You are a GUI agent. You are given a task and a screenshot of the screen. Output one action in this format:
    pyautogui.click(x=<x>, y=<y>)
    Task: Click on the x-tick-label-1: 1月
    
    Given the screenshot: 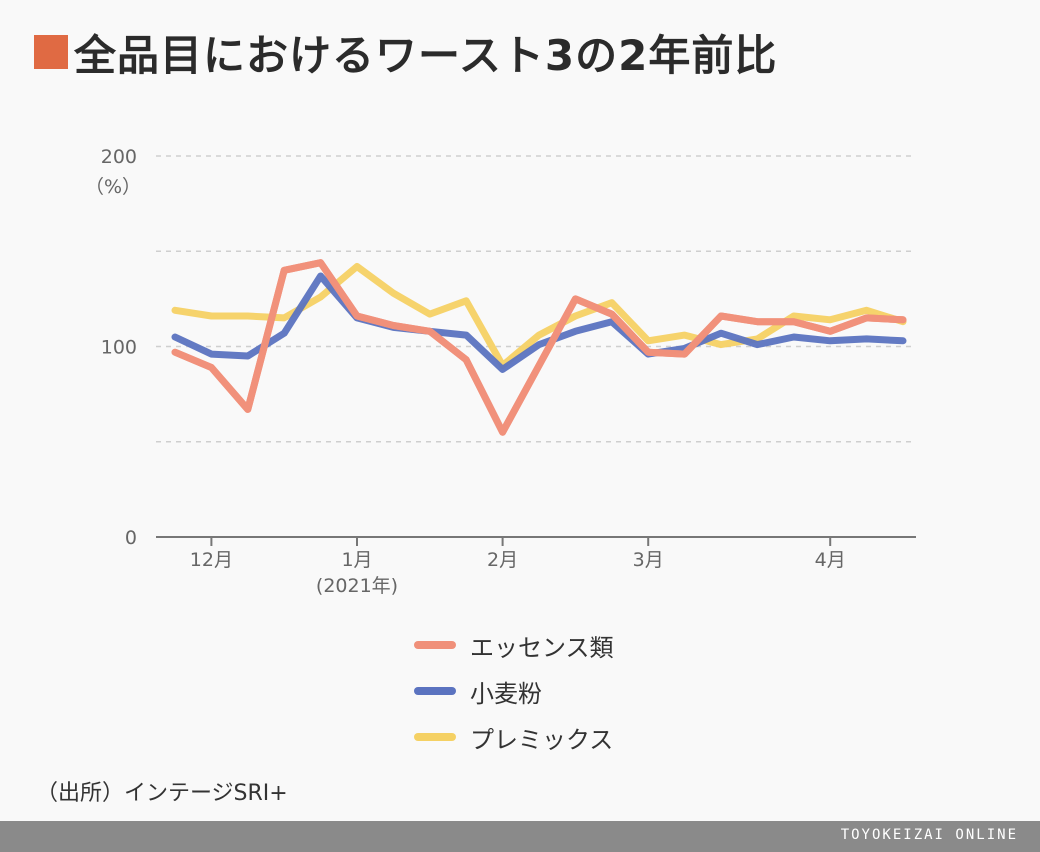 What is the action you would take?
    pyautogui.click(x=356, y=560)
    